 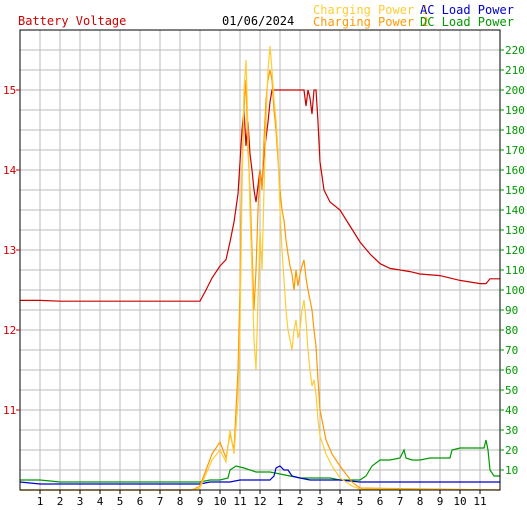 I want to click on y-right-tick-label: 20, so click(x=511, y=450).